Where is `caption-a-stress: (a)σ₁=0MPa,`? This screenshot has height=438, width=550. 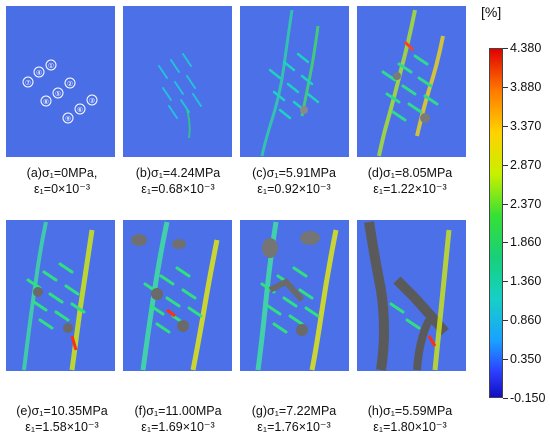
caption-a-stress: (a)σ₁=0MPa, is located at coordinates (62, 173).